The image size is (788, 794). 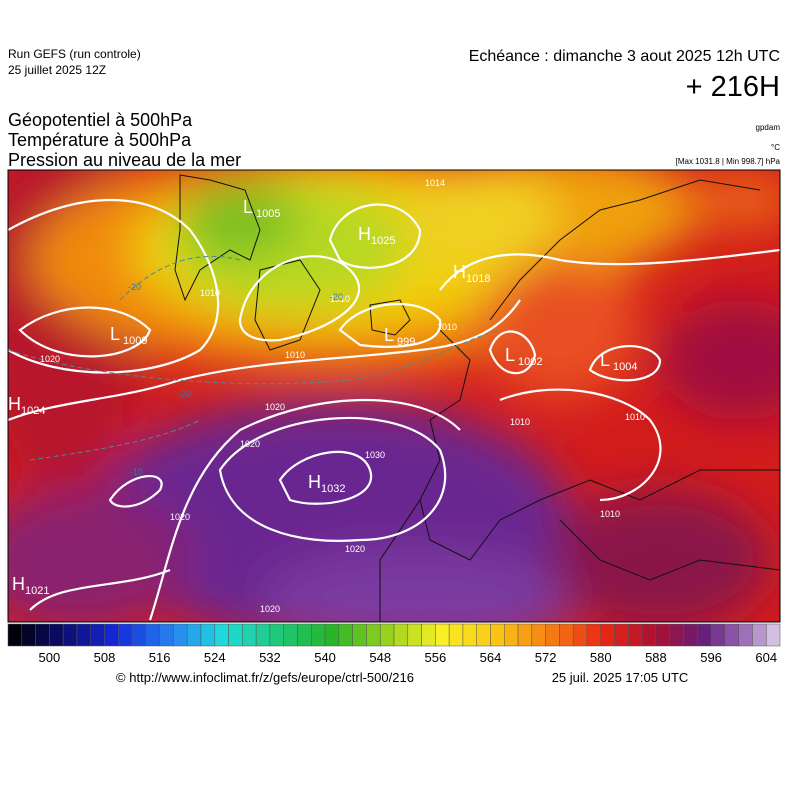 What do you see at coordinates (124, 160) in the screenshot?
I see `field-name: Pression au niveau de la mer` at bounding box center [124, 160].